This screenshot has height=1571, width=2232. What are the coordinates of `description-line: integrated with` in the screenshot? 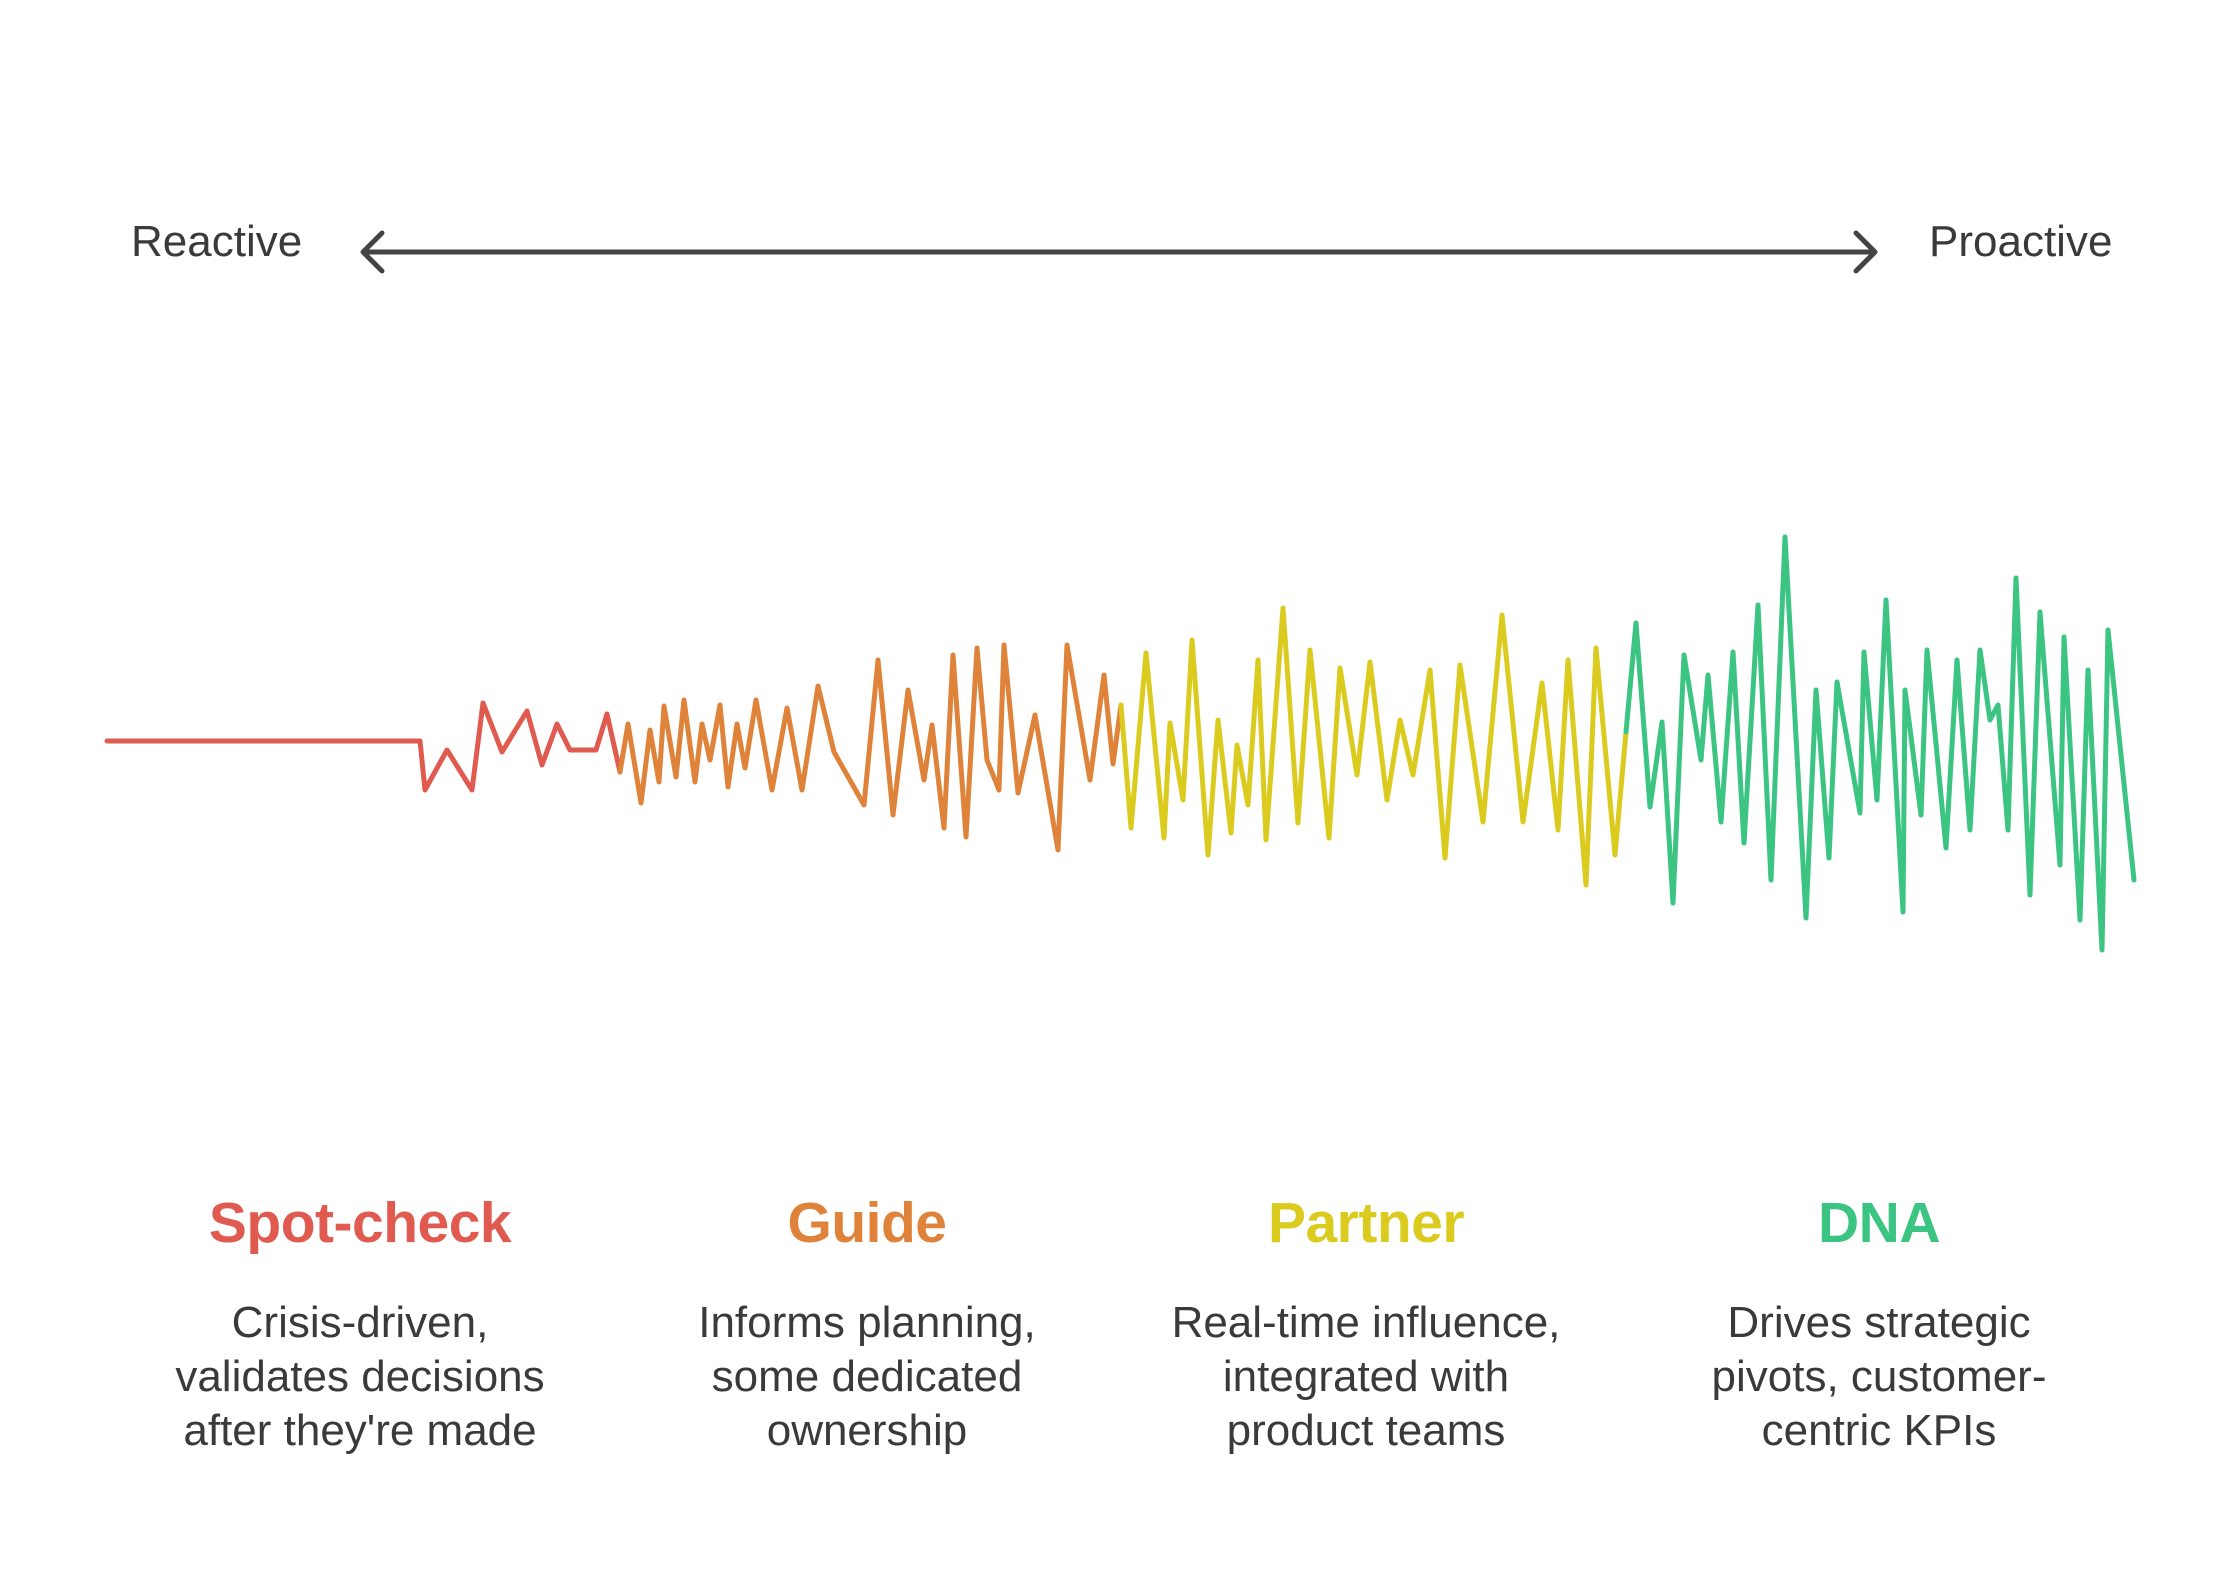 It's located at (1366, 1376).